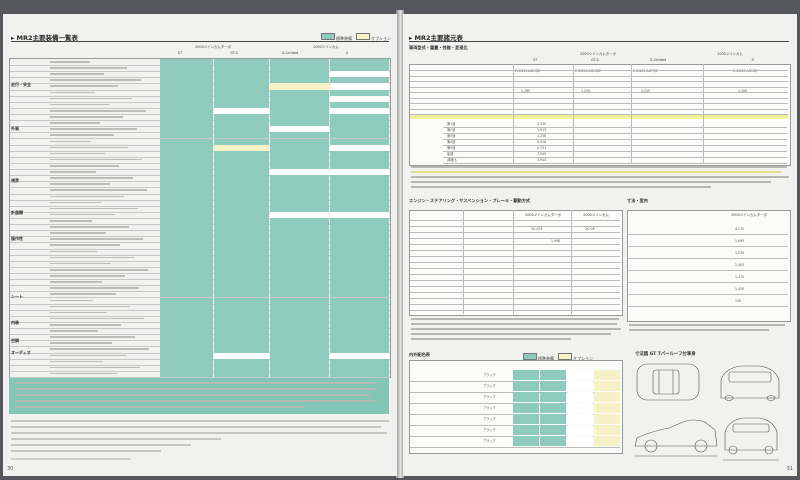  Describe the element at coordinates (596, 215) in the screenshot. I see `t2-group-2: 2000ツインカム` at that location.